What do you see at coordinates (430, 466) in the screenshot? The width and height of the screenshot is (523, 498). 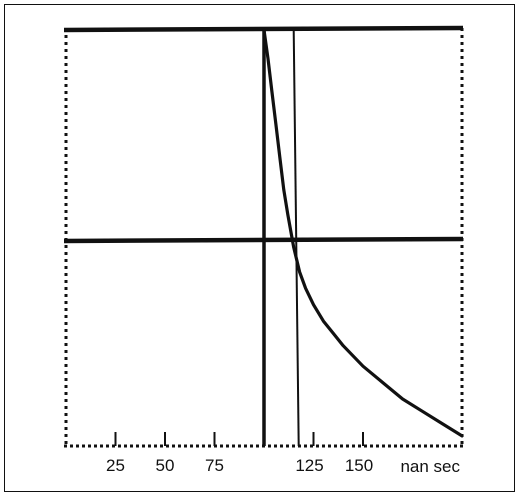 I see `x-axis-unit-label: nan sec` at bounding box center [430, 466].